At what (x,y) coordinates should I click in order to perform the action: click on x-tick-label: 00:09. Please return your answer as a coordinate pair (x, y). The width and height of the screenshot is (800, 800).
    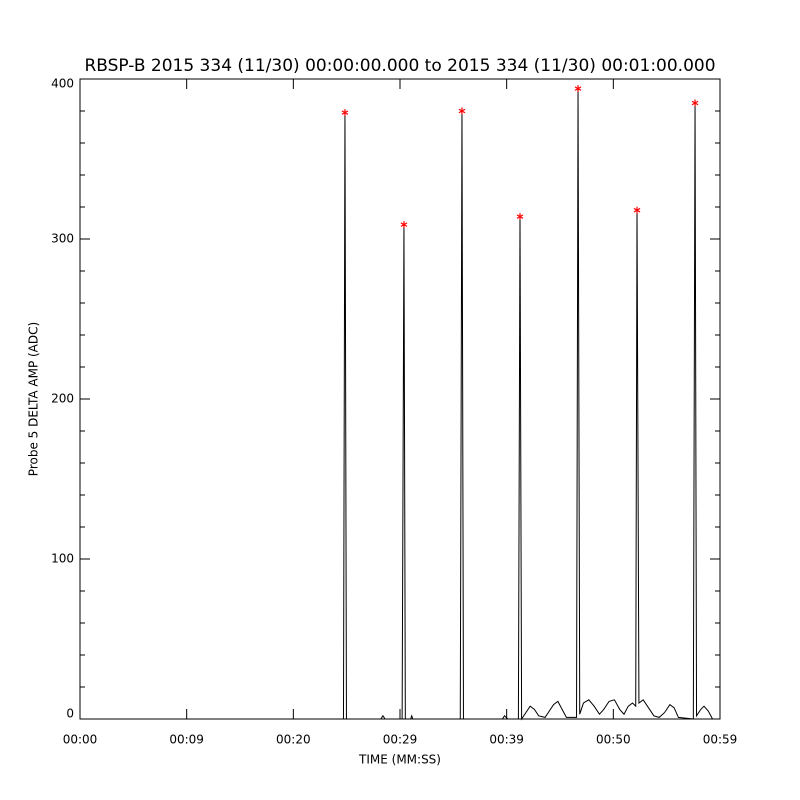
    Looking at the image, I should click on (186, 740).